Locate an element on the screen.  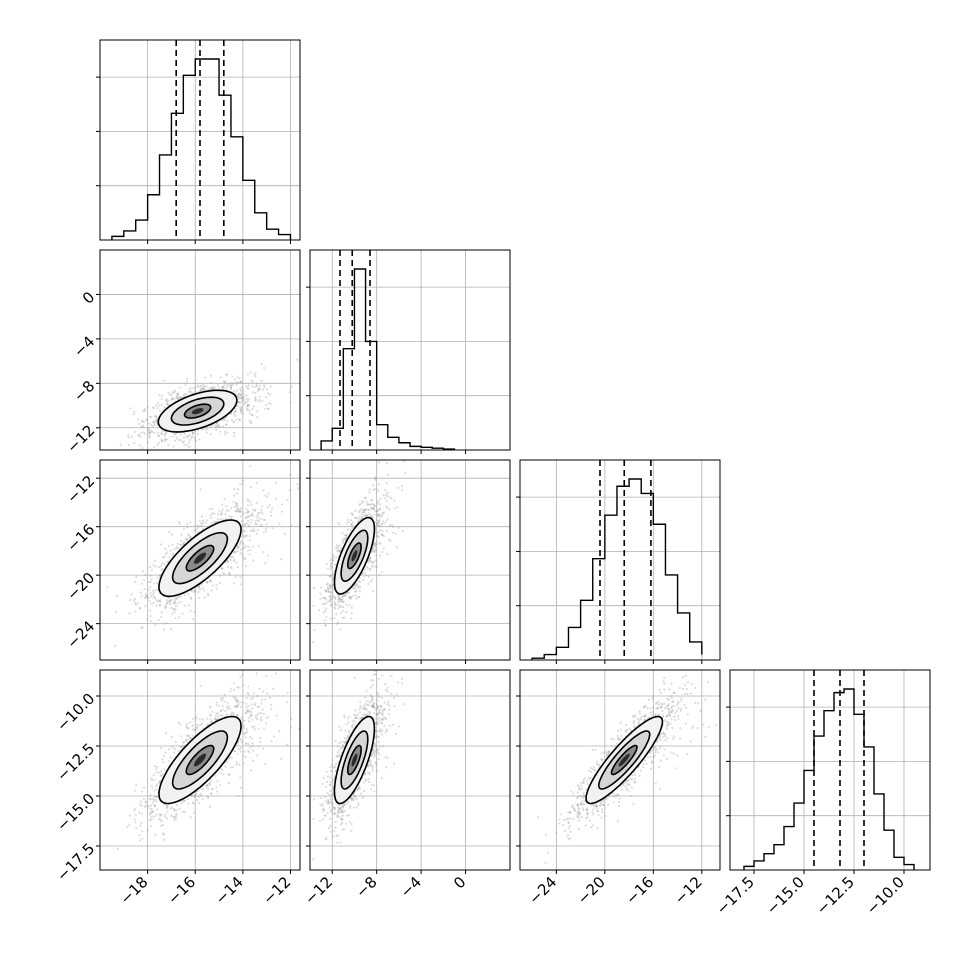
contour-line is located at coordinates (354, 555).